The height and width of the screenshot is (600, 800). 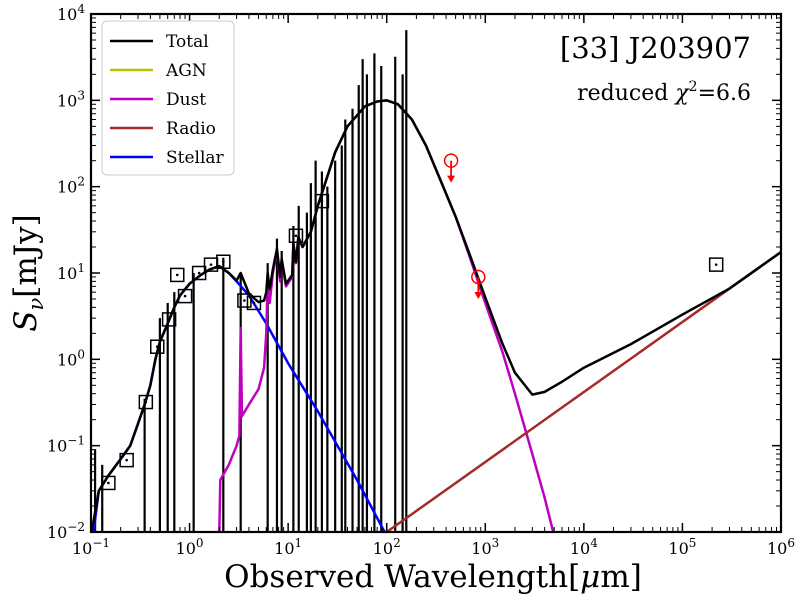 I want to click on x-tick-label: 10², so click(x=387, y=547).